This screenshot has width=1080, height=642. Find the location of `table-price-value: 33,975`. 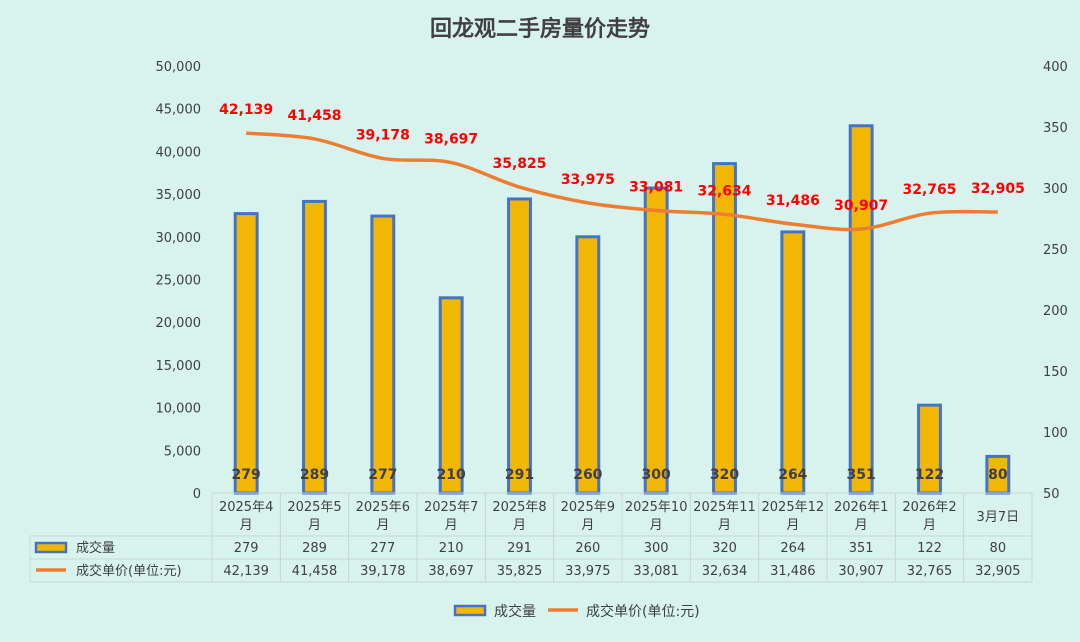

table-price-value: 33,975 is located at coordinates (588, 571).